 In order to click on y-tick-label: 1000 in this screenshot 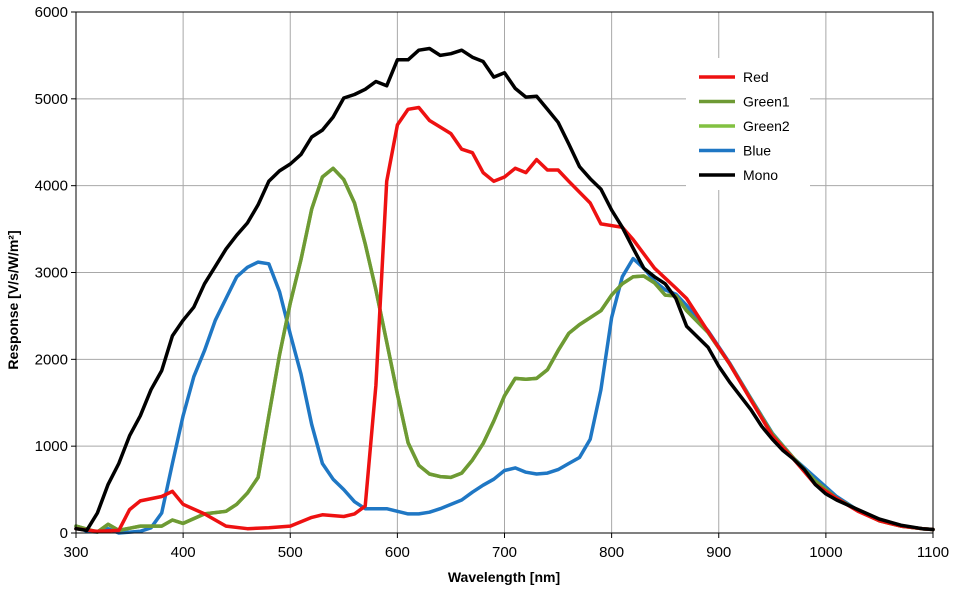, I will do `click(51, 446)`.